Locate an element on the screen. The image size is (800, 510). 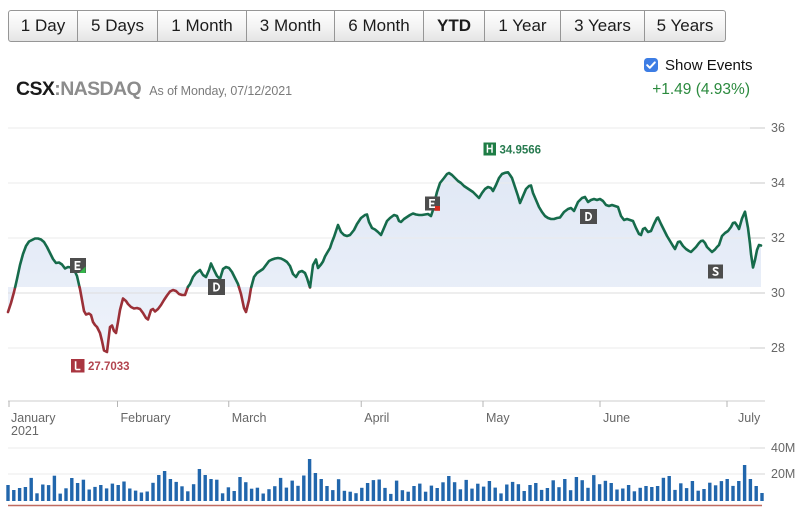
svg-text: 34 is located at coordinates (778, 183).